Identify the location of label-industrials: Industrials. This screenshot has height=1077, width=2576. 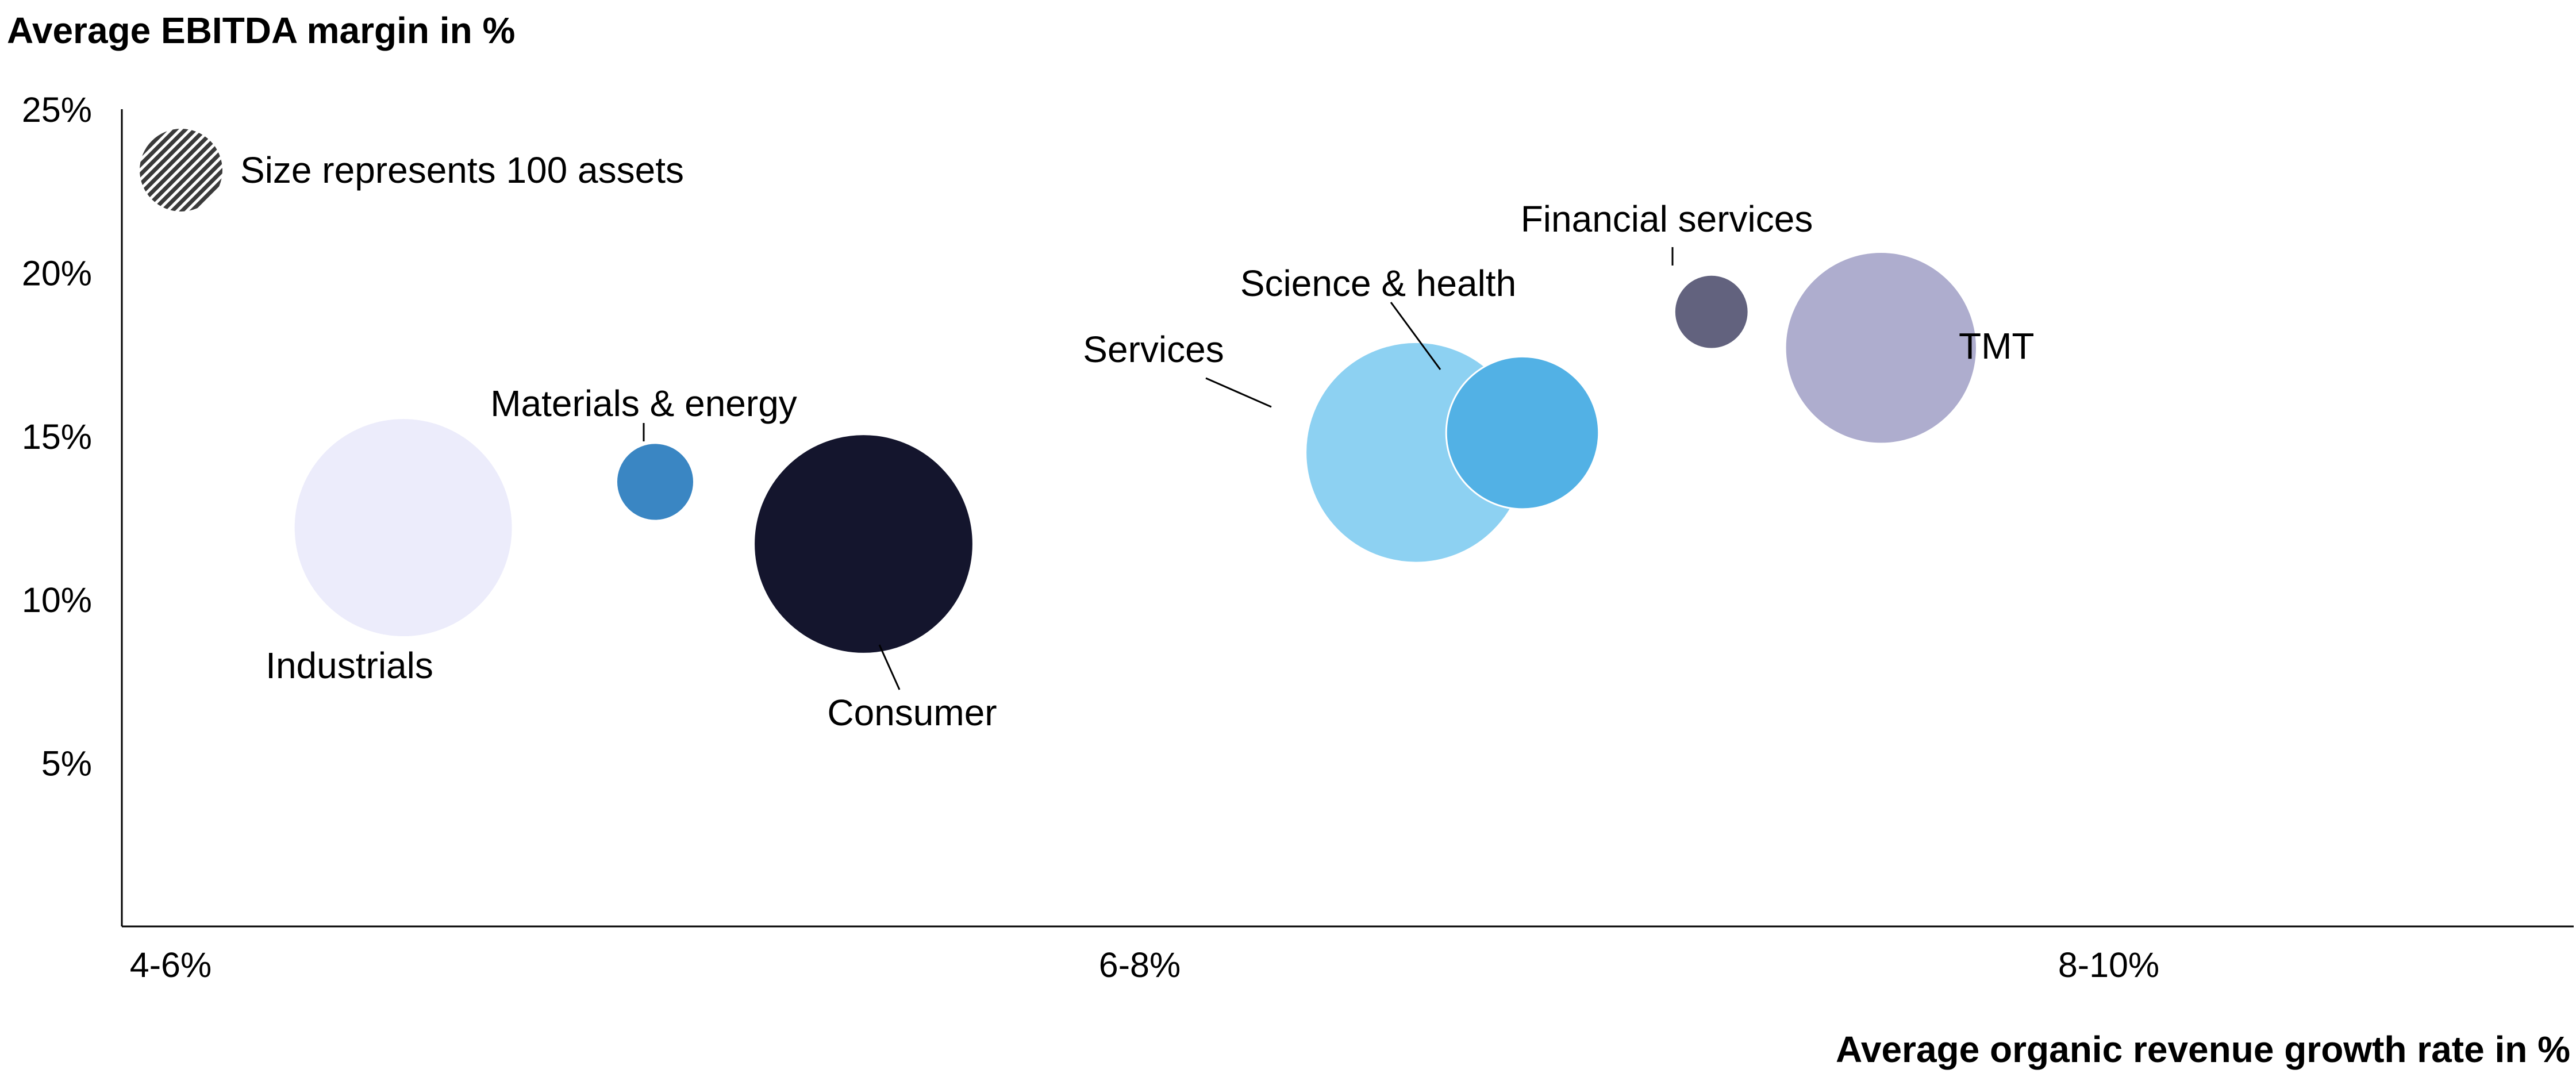
(349, 665).